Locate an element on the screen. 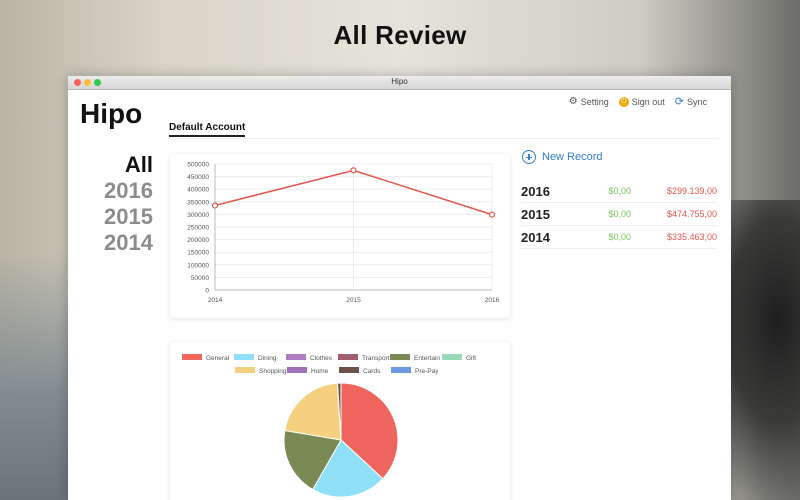  y-tick-label: 400000 is located at coordinates (198, 190).